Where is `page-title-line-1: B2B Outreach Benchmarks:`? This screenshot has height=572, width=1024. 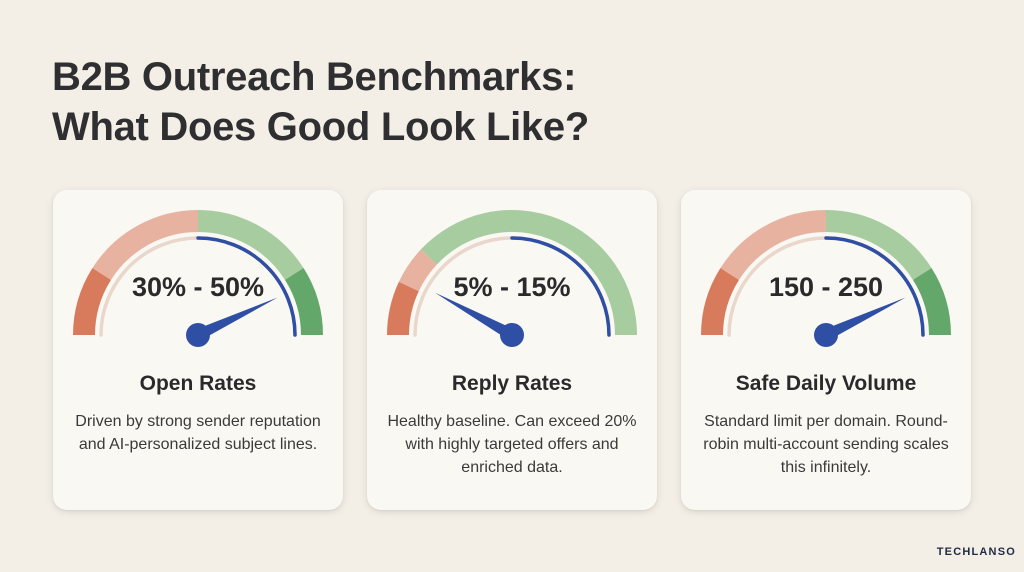
page-title-line-1: B2B Outreach Benchmarks: is located at coordinates (314, 77).